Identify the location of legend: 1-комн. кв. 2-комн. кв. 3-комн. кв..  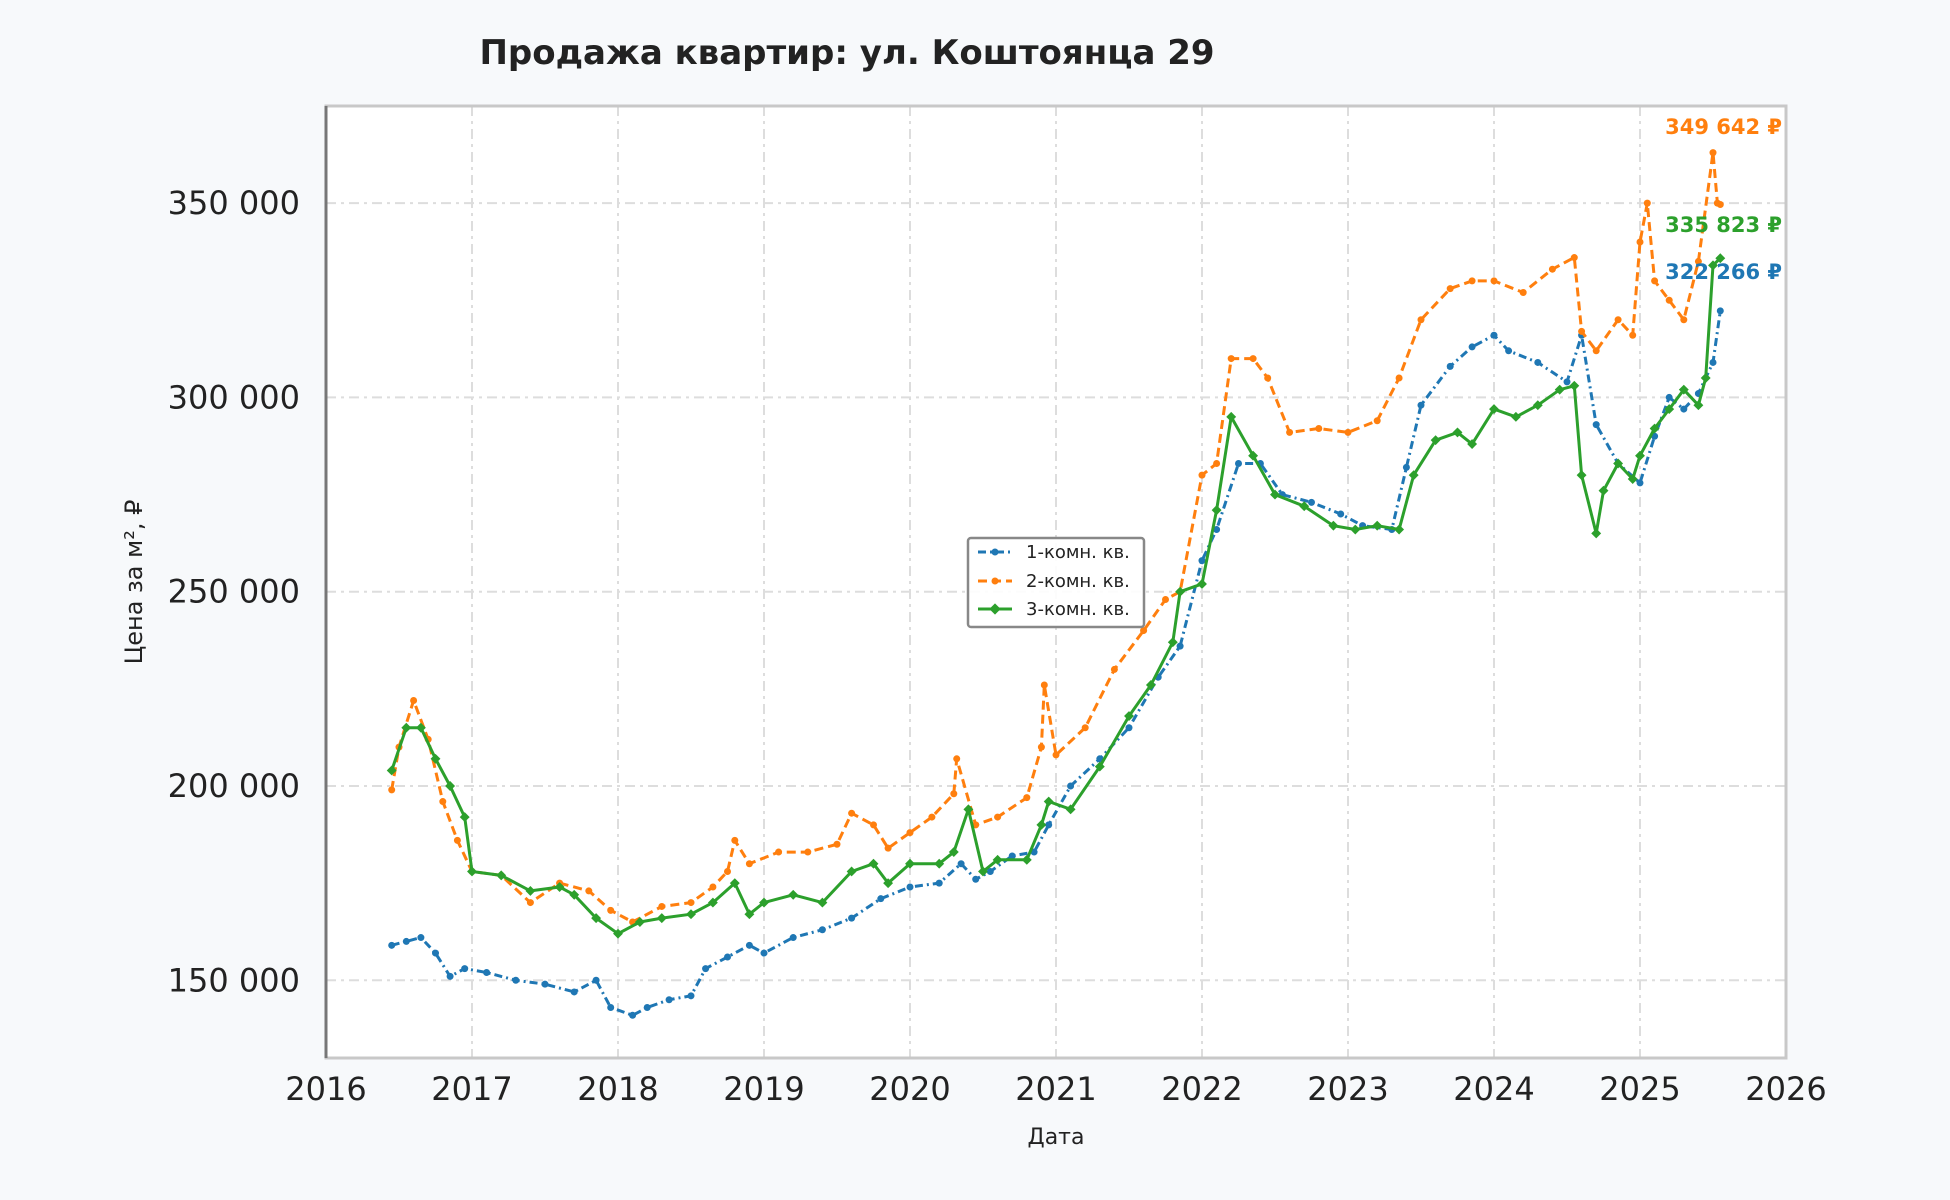
(1056, 582).